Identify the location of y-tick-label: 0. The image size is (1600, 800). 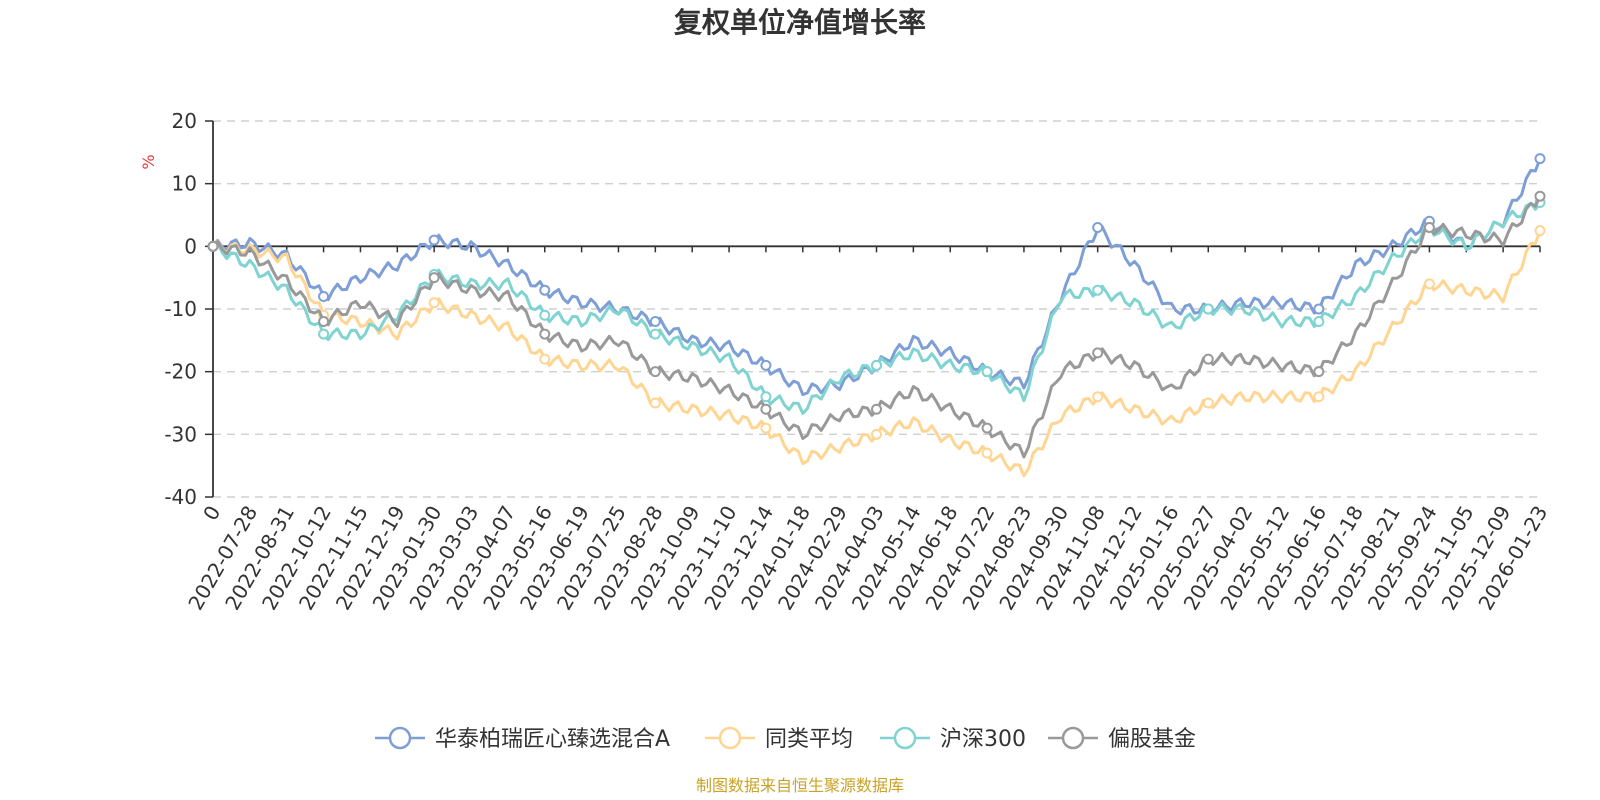
(190, 246).